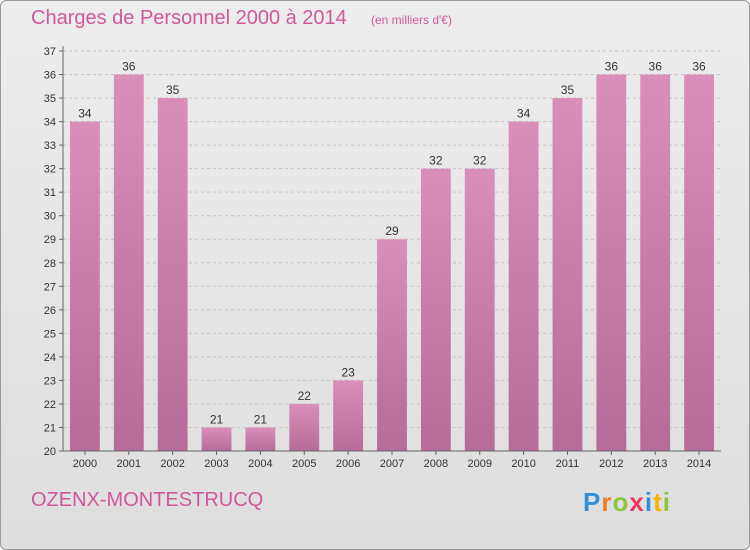 The height and width of the screenshot is (550, 750). What do you see at coordinates (50, 76) in the screenshot?
I see `y-tick-label: 36` at bounding box center [50, 76].